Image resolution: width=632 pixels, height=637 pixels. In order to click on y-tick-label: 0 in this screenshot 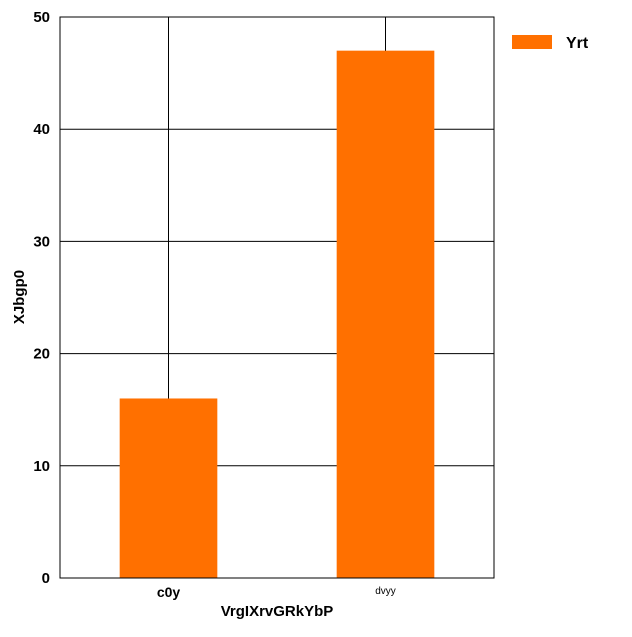, I will do `click(46, 578)`.